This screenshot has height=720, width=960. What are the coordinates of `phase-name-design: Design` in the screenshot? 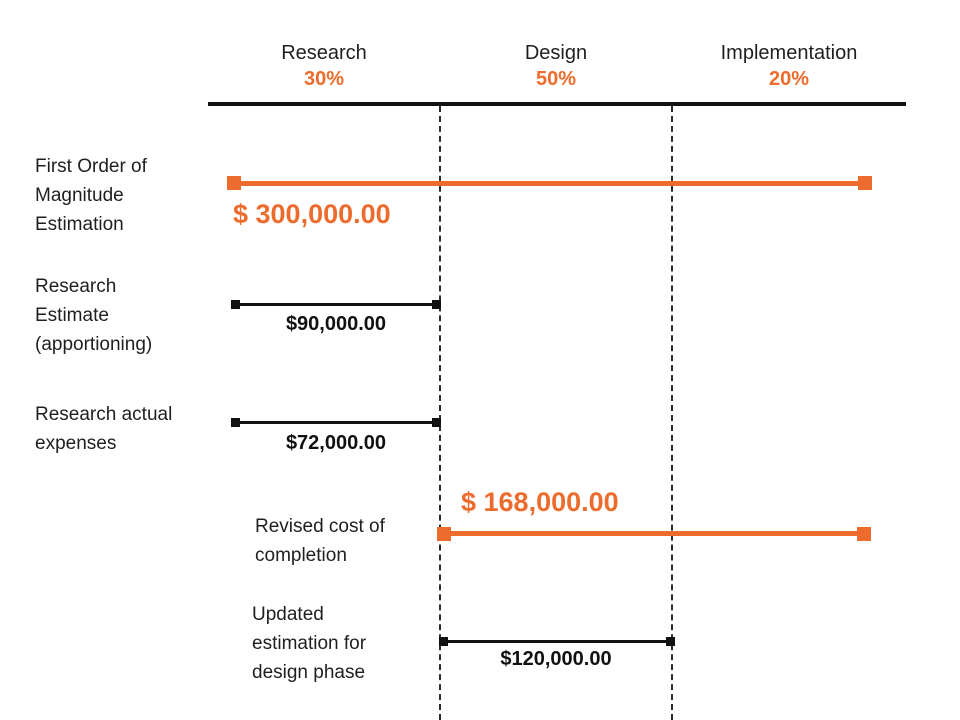 It's located at (556, 53).